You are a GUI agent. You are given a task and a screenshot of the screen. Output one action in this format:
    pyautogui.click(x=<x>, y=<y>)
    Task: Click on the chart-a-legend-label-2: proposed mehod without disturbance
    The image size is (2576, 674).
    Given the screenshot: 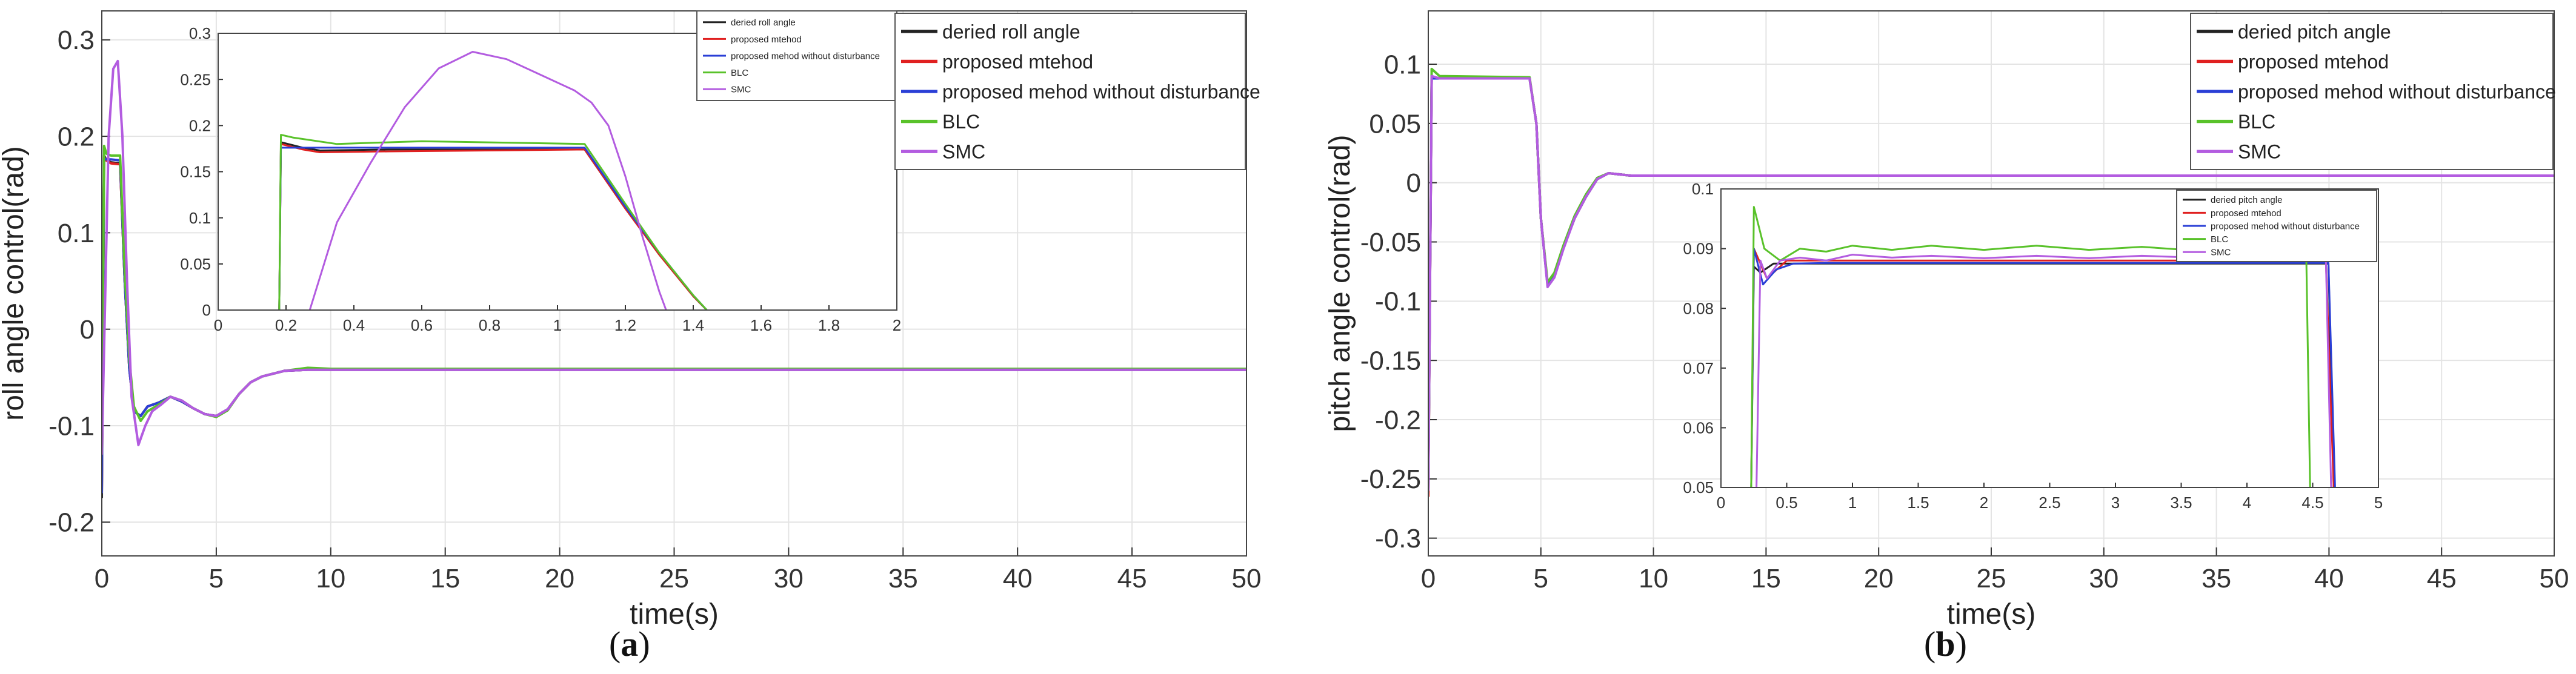 What is the action you would take?
    pyautogui.click(x=1101, y=92)
    